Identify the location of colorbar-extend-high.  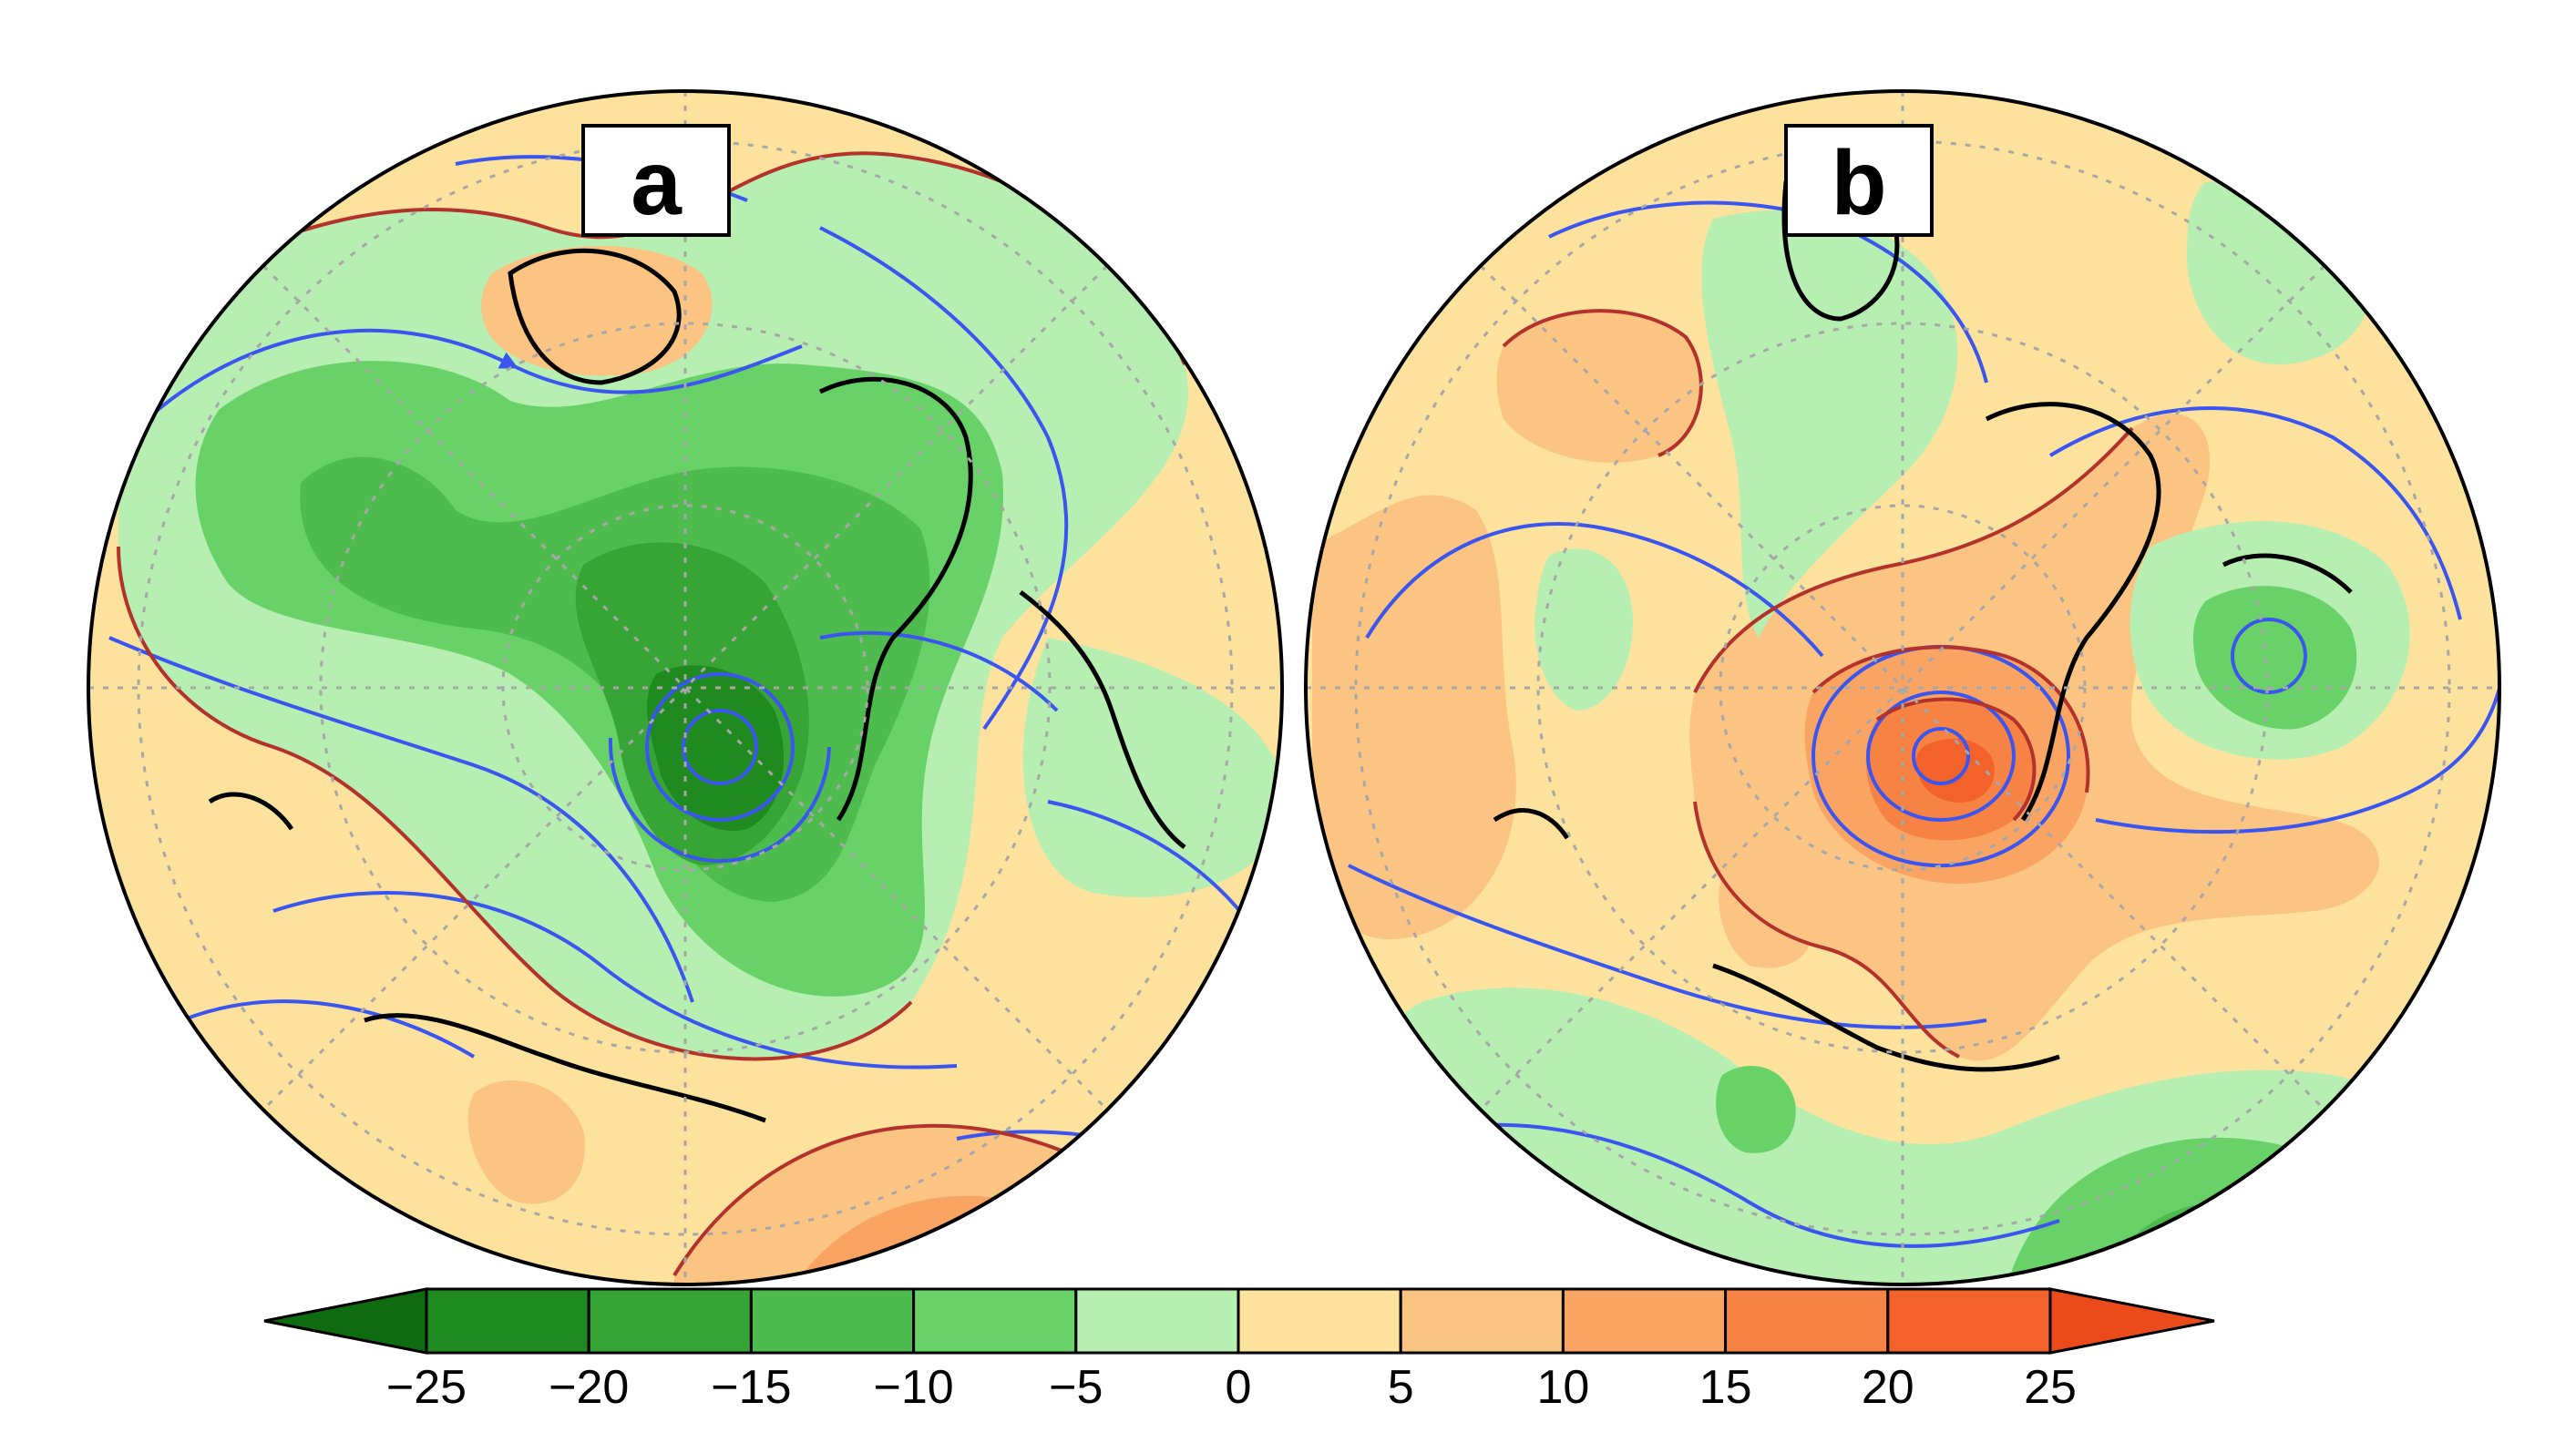
(2132, 1321).